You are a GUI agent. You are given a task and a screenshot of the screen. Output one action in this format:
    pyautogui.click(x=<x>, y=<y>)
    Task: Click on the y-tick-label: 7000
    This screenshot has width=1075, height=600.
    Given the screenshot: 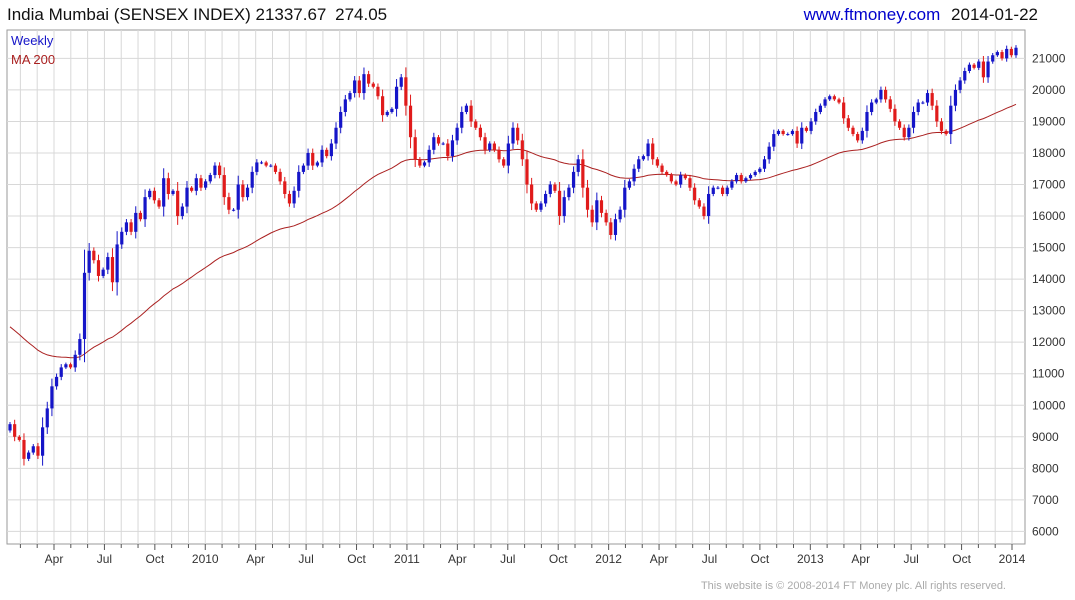 What is the action you would take?
    pyautogui.click(x=1045, y=500)
    